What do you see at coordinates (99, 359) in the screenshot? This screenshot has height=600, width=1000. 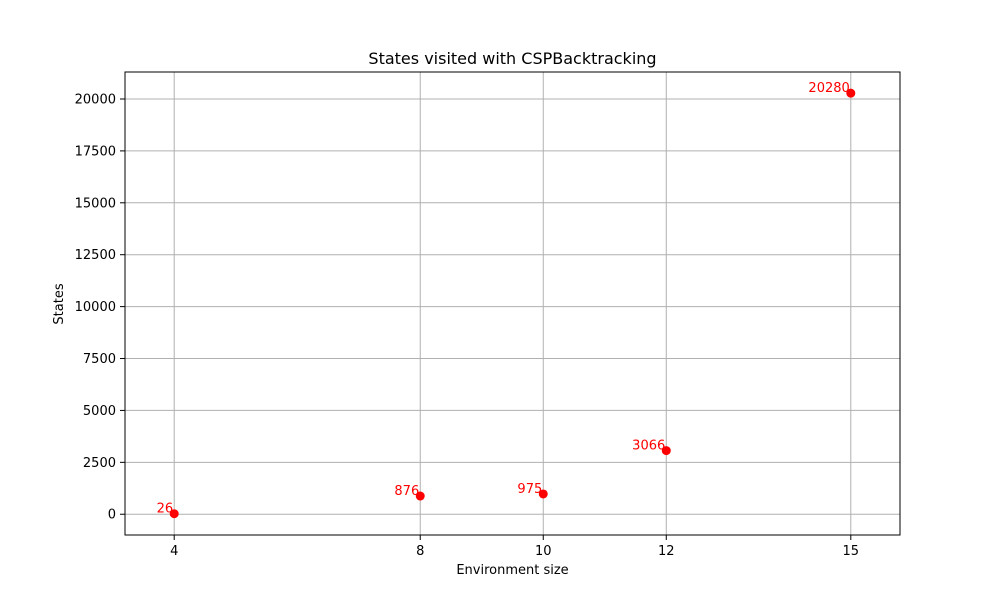 I see `y-tick-label: 7500` at bounding box center [99, 359].